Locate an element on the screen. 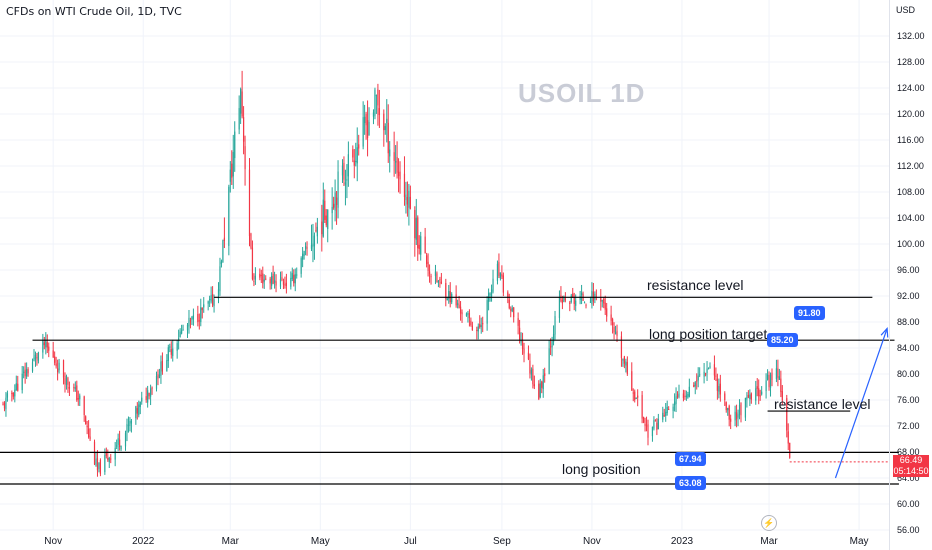 This screenshot has width=932, height=550. badge-67-94: 67.94 is located at coordinates (690, 459).